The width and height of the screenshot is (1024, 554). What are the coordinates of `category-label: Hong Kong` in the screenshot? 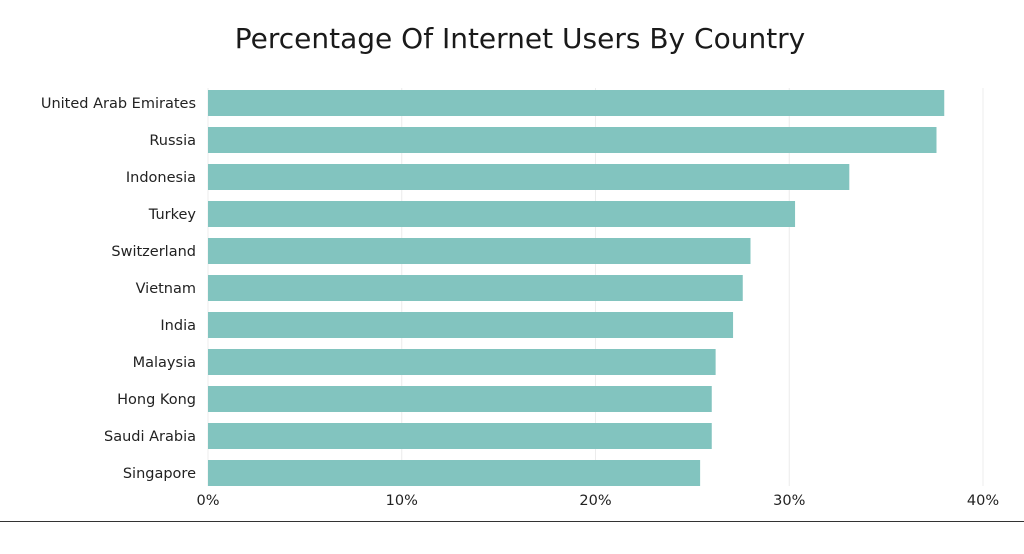 It's located at (156, 400).